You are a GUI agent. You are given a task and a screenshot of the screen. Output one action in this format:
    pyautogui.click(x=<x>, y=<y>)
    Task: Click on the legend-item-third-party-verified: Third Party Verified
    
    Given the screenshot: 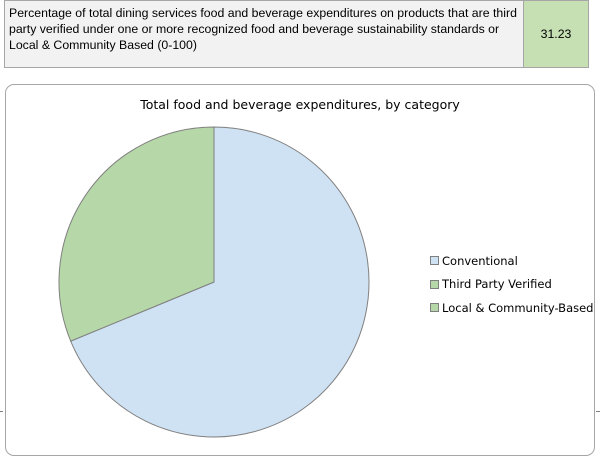 What is the action you would take?
    pyautogui.click(x=511, y=285)
    